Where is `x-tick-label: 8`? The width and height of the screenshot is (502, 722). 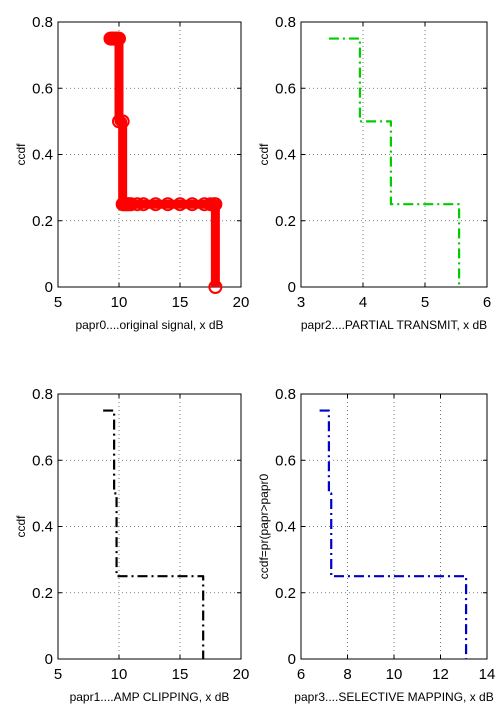
x-tick-label: 8 is located at coordinates (347, 674).